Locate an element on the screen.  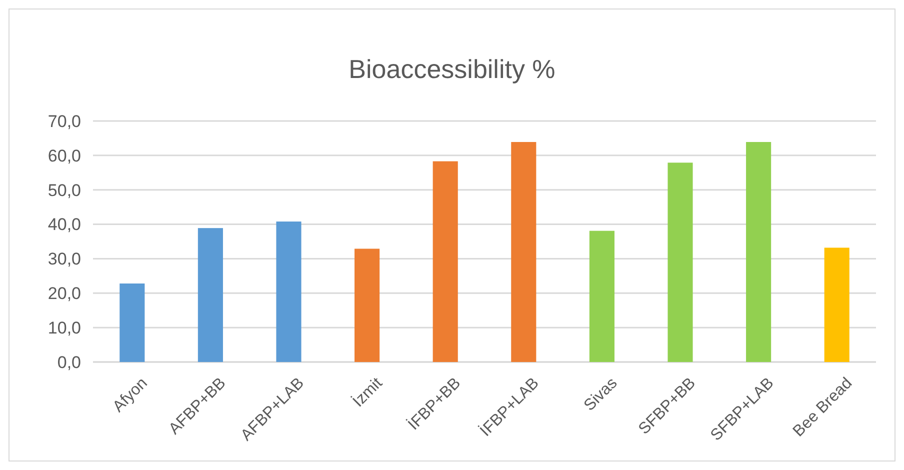
y-tick-label: 70,0 is located at coordinates (64, 121).